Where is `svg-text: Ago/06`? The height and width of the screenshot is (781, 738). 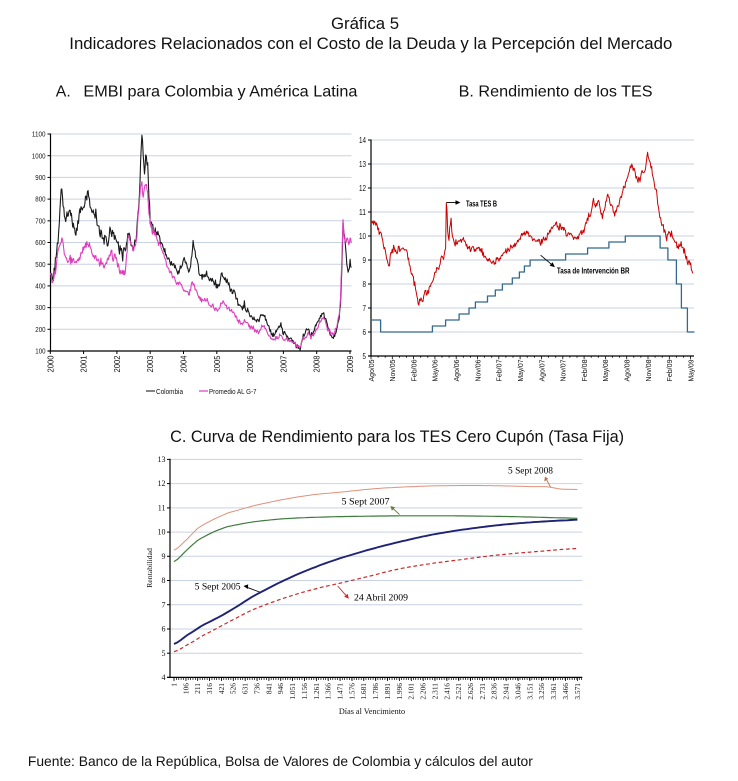 svg-text: Ago/06 is located at coordinates (456, 371).